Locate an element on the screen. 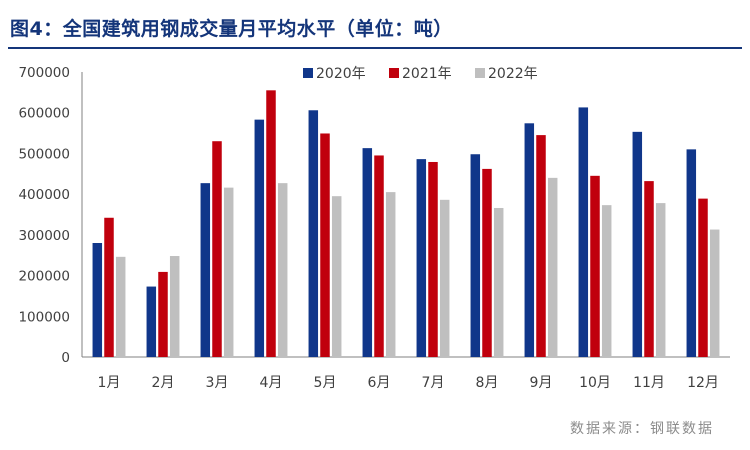 This screenshot has height=450, width=750. x-tick-label: 3月 is located at coordinates (217, 383).